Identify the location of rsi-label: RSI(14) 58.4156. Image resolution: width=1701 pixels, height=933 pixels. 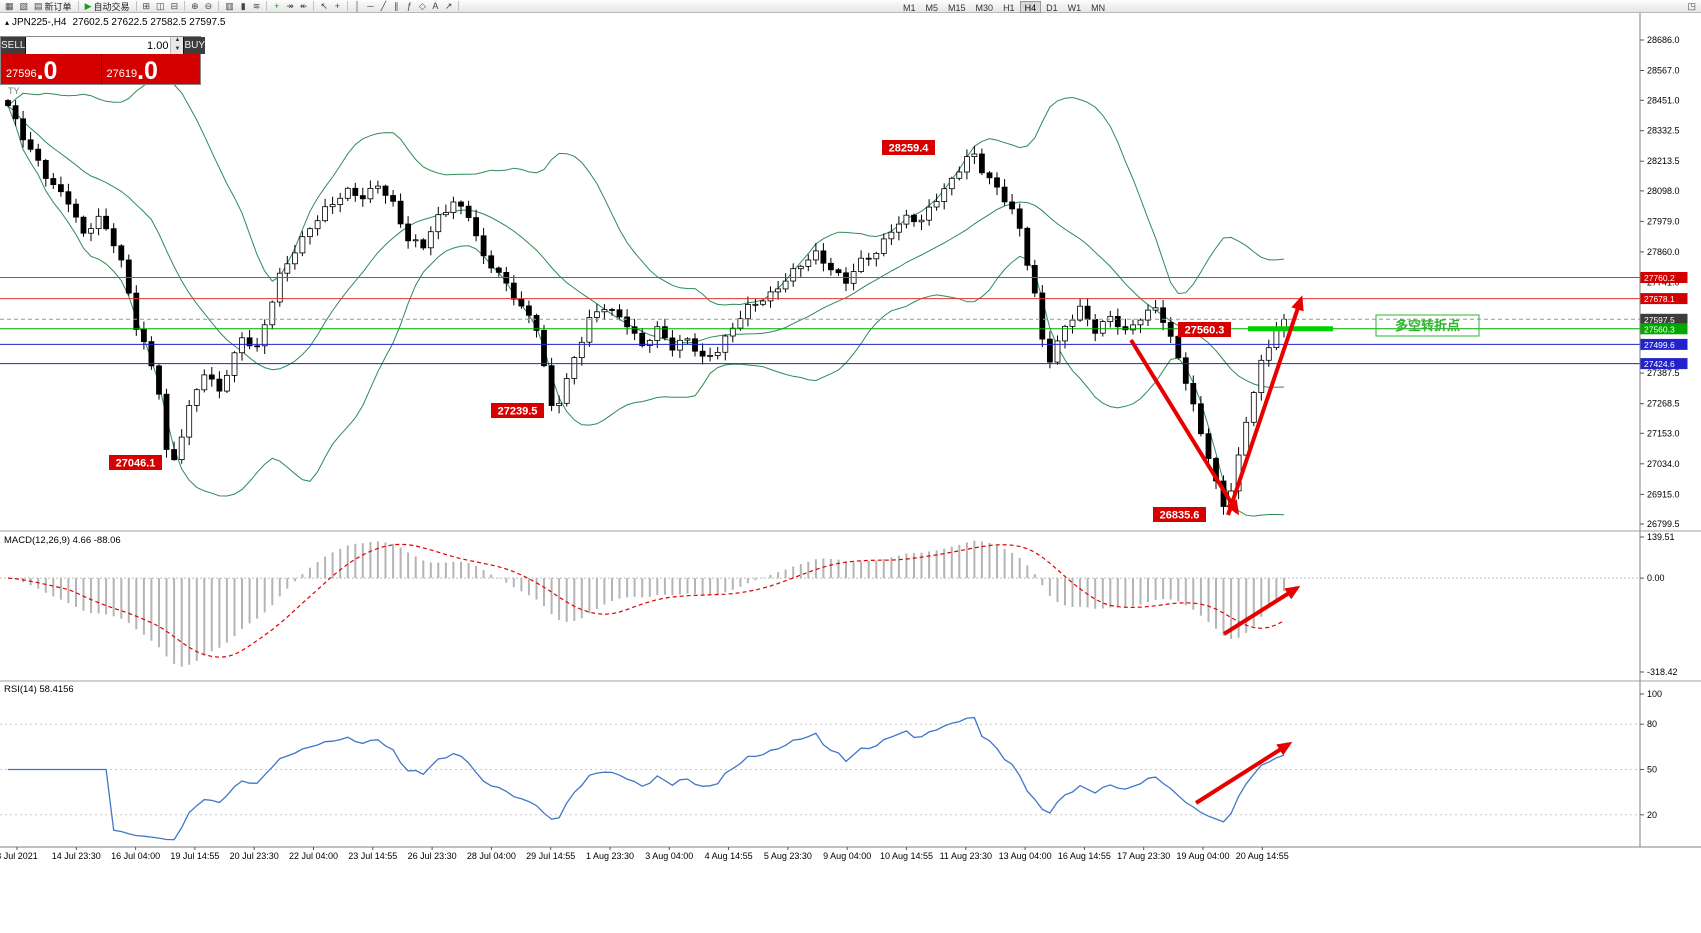
(39, 689).